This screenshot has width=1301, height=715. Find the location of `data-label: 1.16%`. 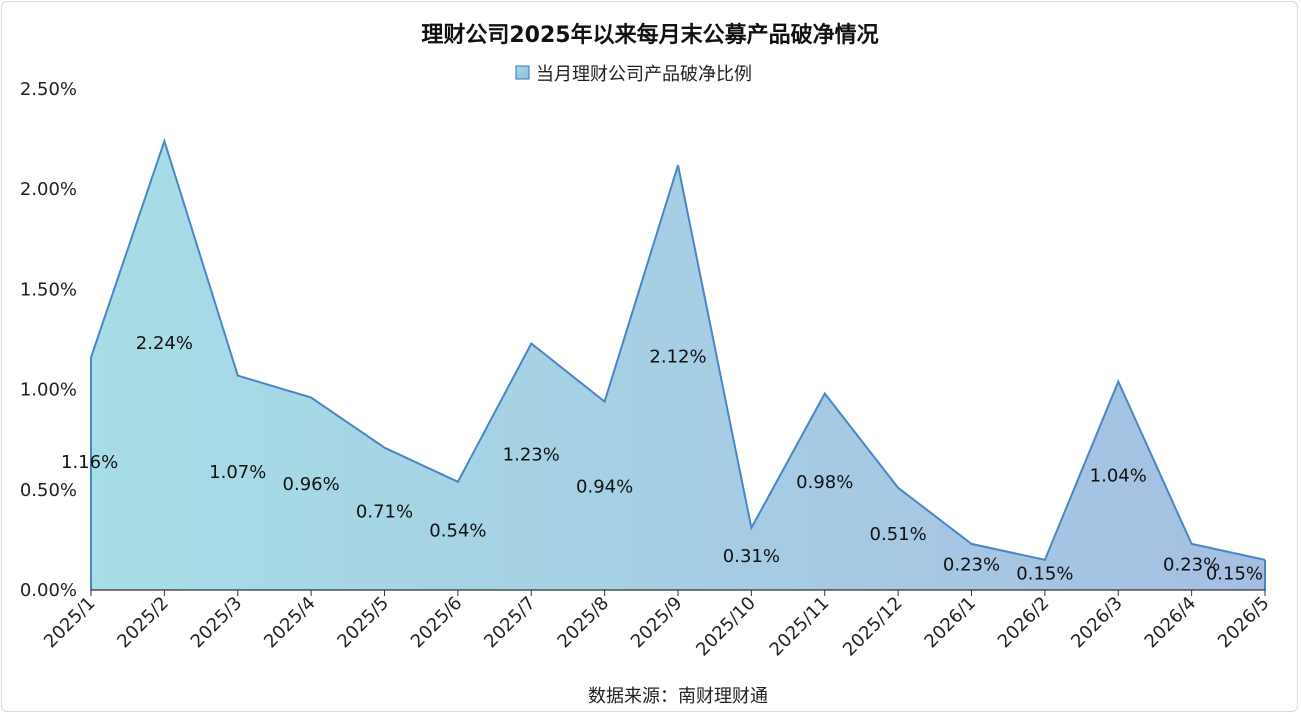

data-label: 1.16% is located at coordinates (89, 462).